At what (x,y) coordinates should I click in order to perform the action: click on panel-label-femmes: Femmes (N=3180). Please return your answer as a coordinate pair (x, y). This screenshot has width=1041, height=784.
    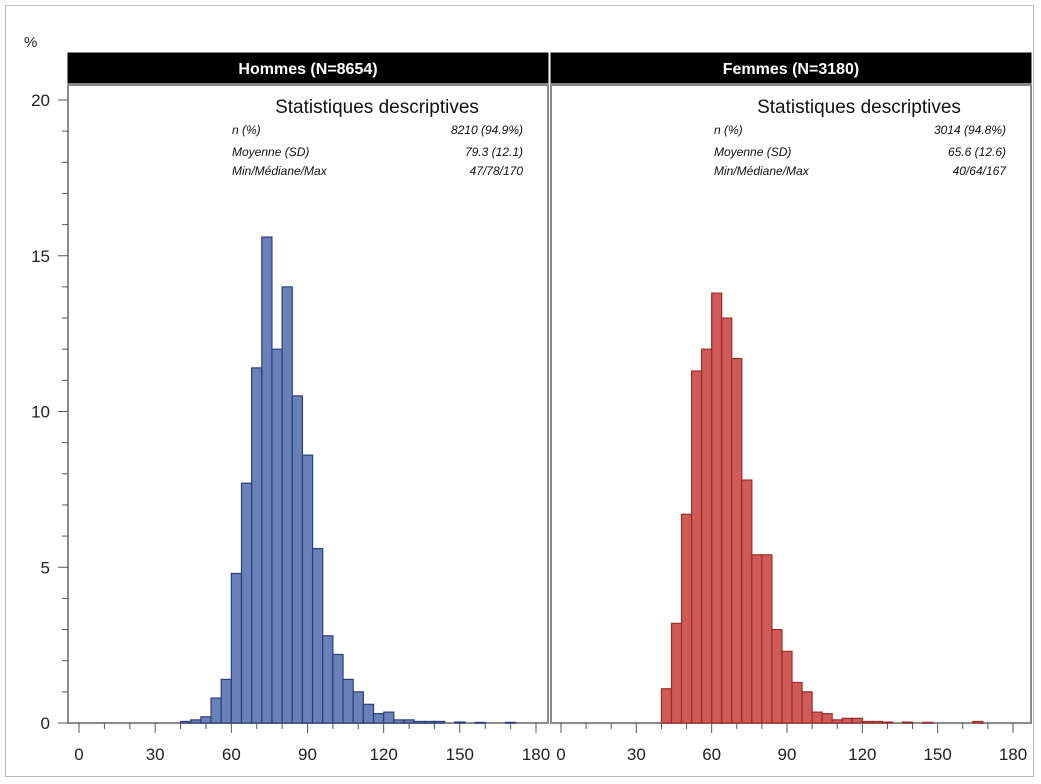
    Looking at the image, I should click on (791, 69).